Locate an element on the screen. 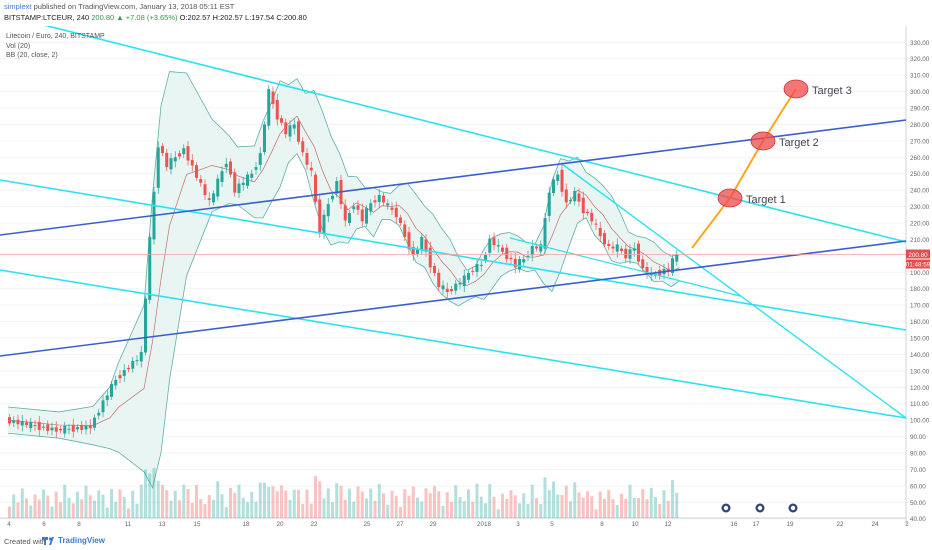  tradingview-brand: TradingView is located at coordinates (81, 540).